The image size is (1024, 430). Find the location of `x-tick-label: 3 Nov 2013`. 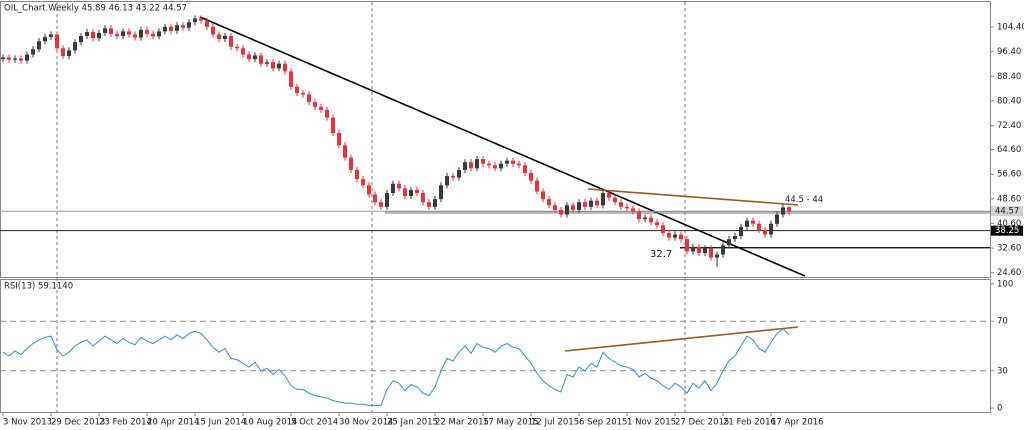

x-tick-label: 3 Nov 2013 is located at coordinates (27, 423).